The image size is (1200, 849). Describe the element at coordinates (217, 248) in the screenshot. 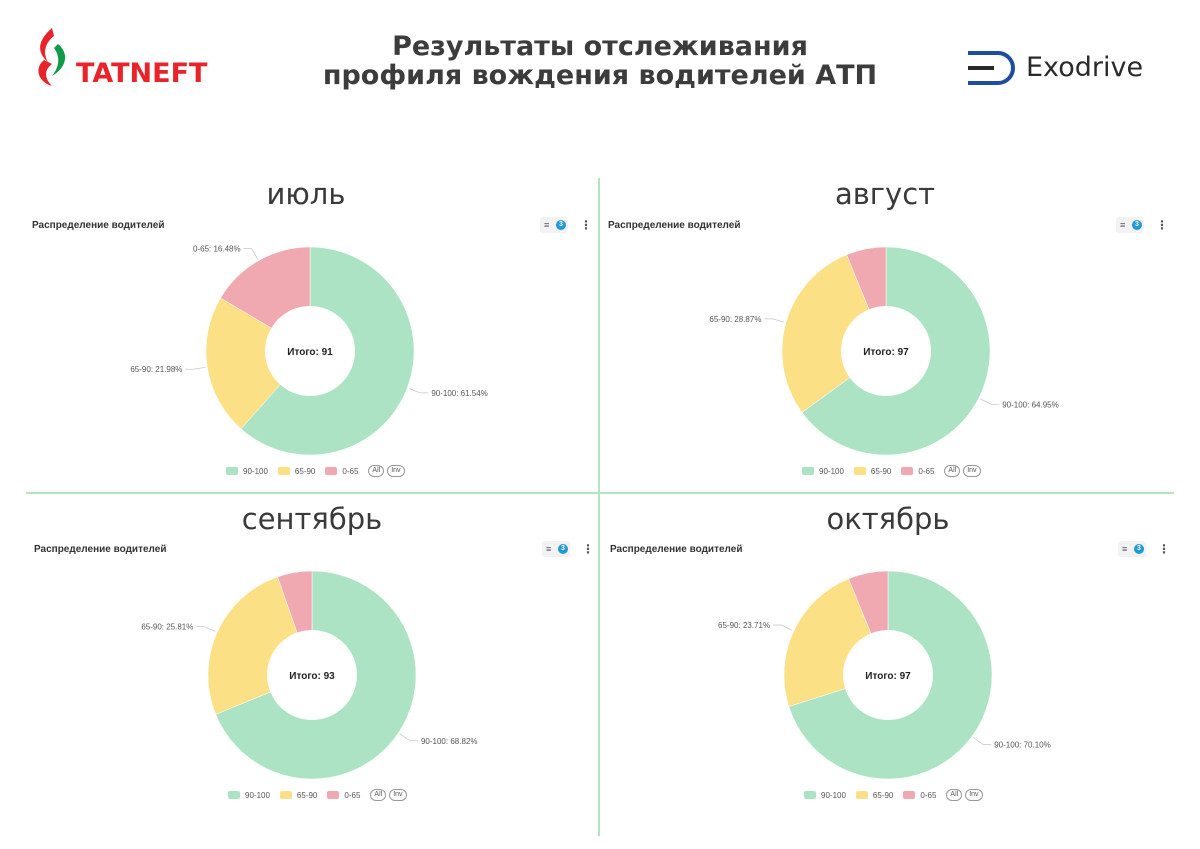

I see `slice-label-0-65: 0-65: 16.48%` at that location.